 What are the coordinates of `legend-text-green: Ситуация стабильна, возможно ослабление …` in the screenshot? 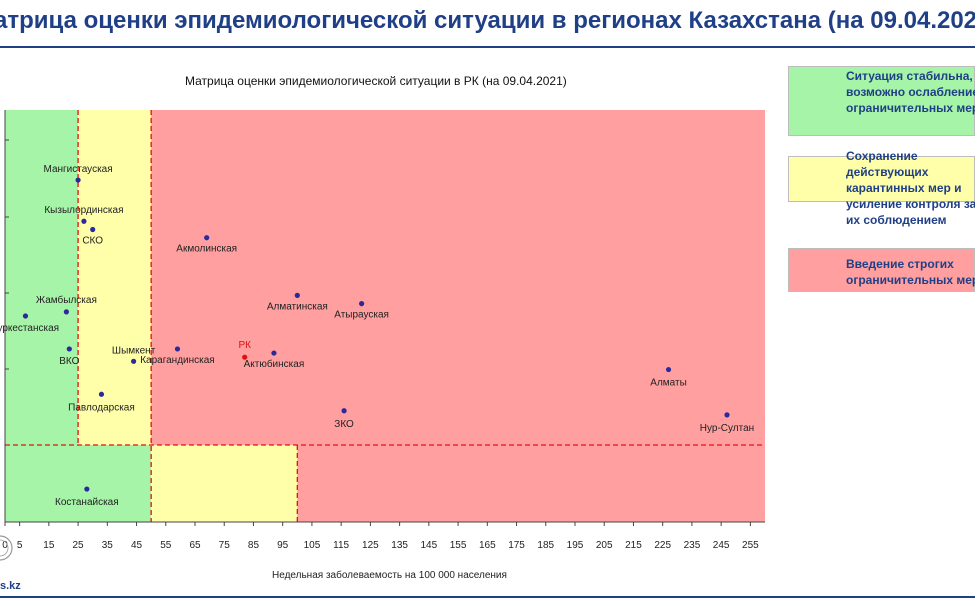 It's located at (910, 92).